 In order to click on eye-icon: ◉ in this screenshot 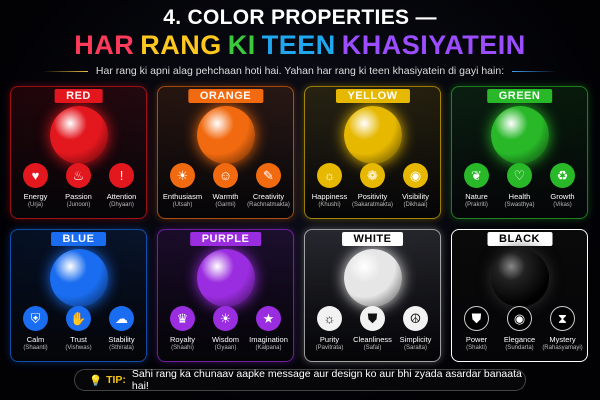, I will do `click(519, 318)`.